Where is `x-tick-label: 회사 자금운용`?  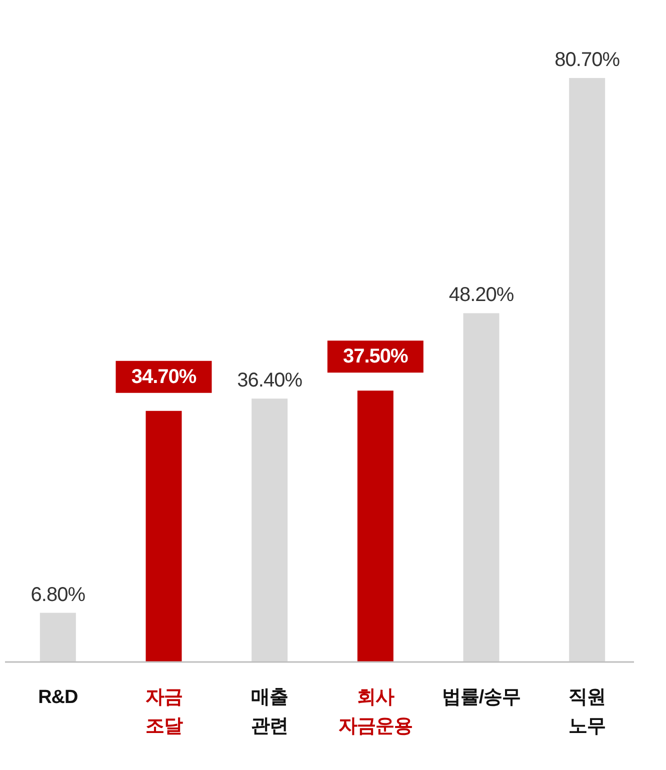 x-tick-label: 회사 자금운용 is located at coordinates (375, 712).